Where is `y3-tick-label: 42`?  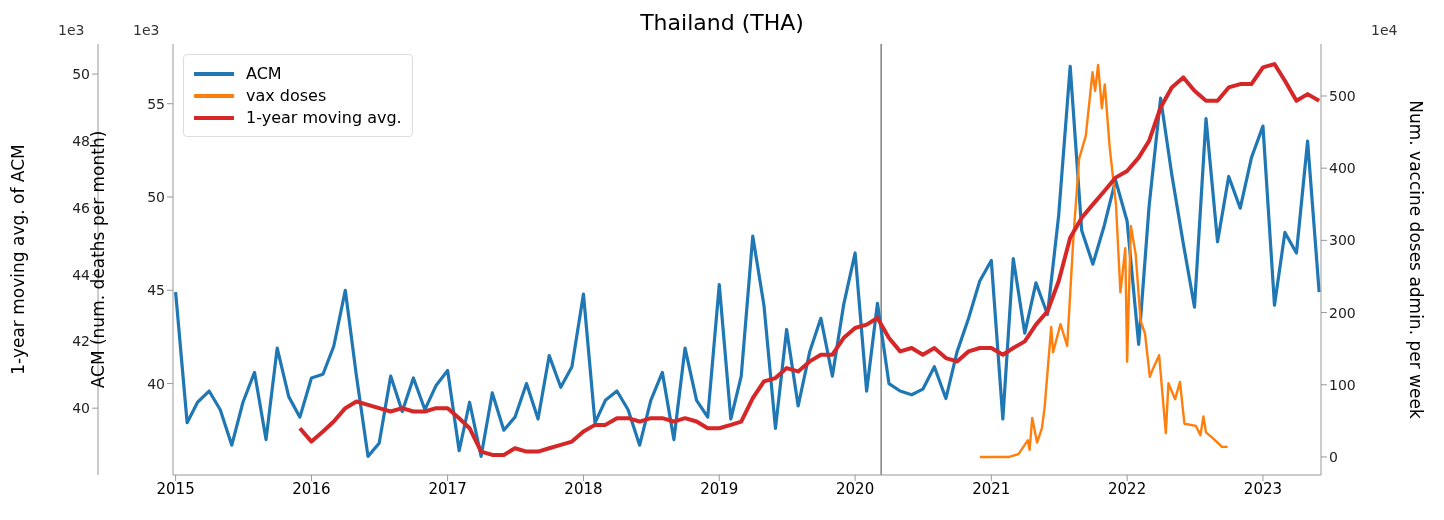 y3-tick-label: 42 is located at coordinates (81, 341).